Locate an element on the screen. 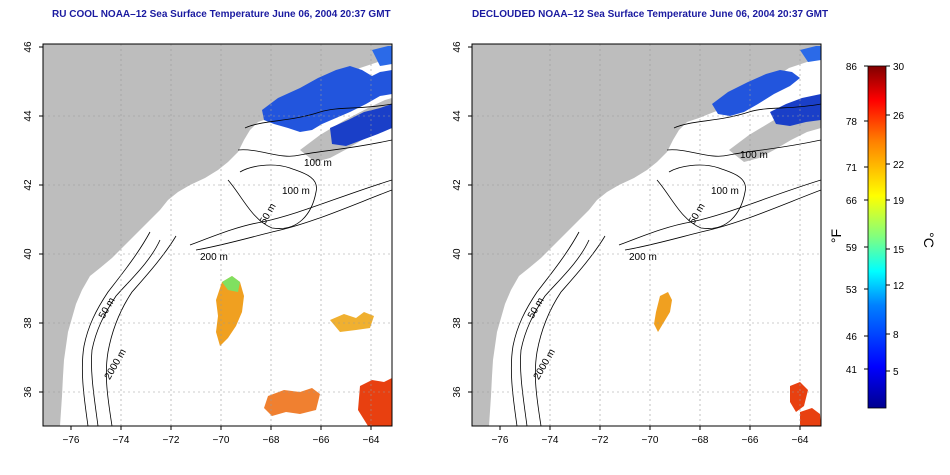 The height and width of the screenshot is (475, 950). fahrenheit-tick: 78 is located at coordinates (852, 122).